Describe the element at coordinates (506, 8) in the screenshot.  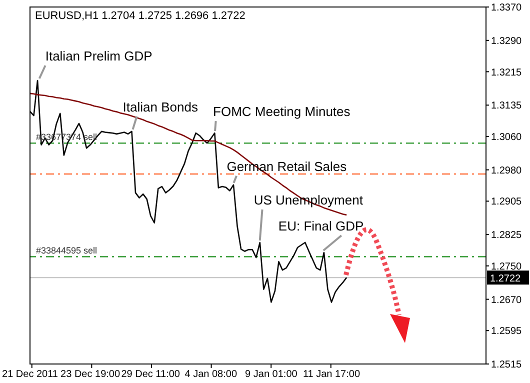
I see `y-tick-label: 1.3370` at that location.